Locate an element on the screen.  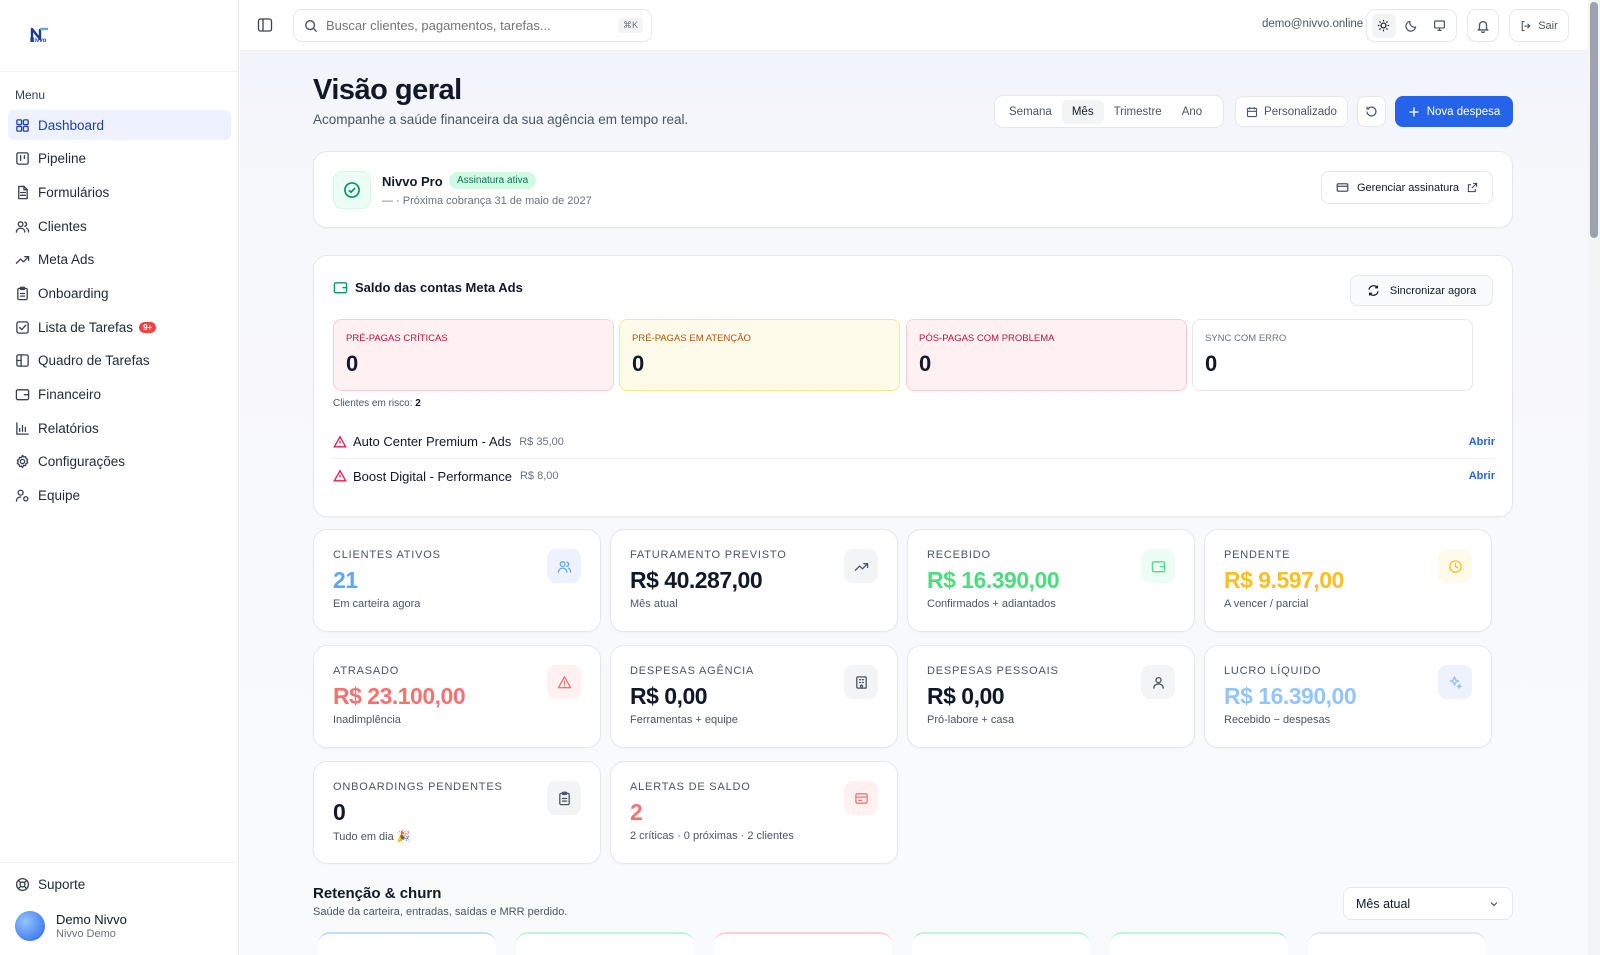
kpi-value: R$ 9.597,00 is located at coordinates (1284, 580).